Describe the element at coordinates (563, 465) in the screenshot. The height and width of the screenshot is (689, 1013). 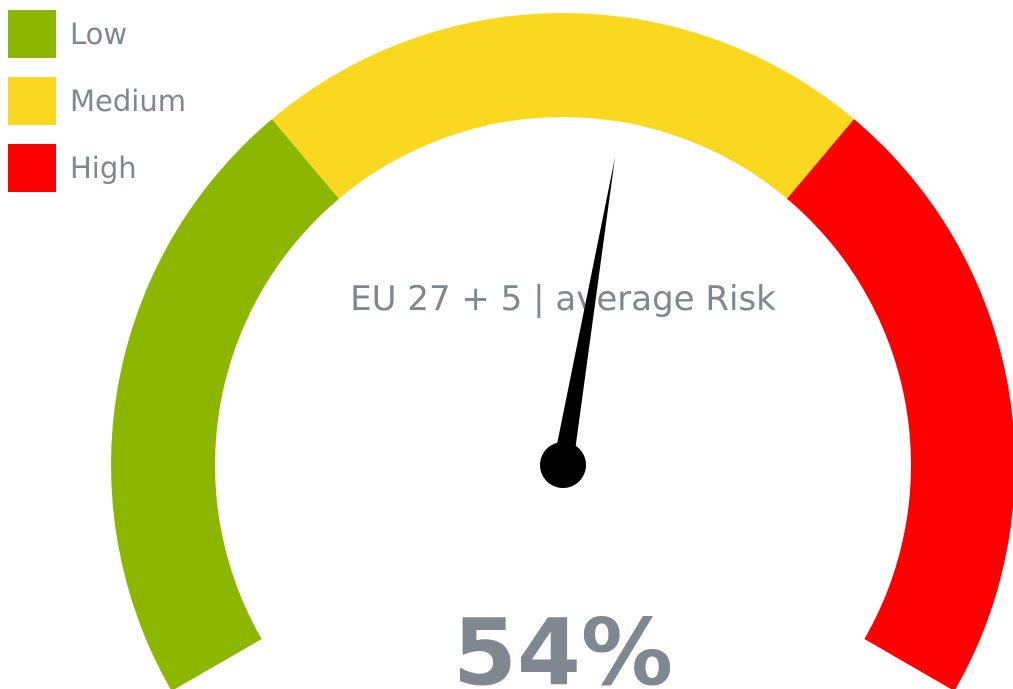
I see `needle-hub` at that location.